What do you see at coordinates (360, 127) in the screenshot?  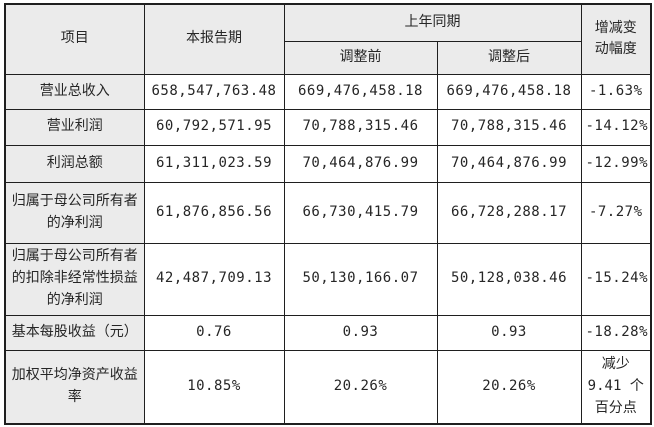 I see `before-adjustment-value: 70,788,315.46` at bounding box center [360, 127].